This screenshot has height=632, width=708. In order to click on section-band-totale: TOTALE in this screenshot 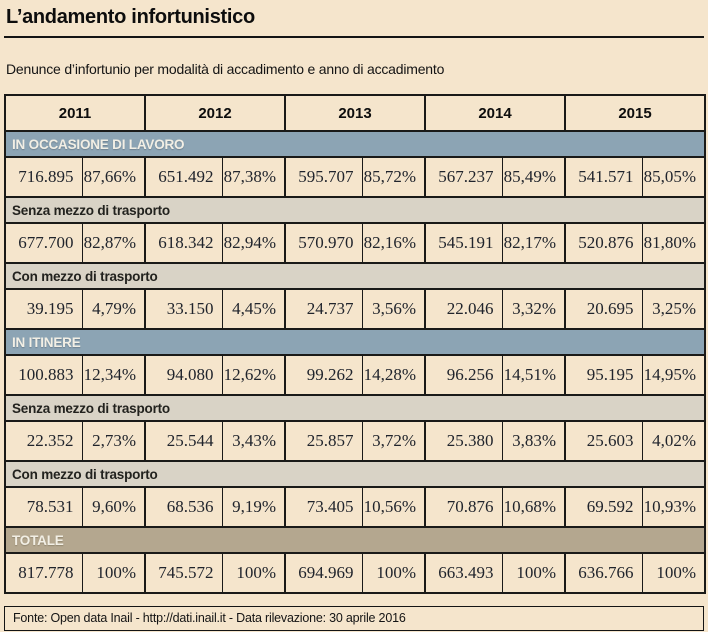, I will do `click(355, 539)`.